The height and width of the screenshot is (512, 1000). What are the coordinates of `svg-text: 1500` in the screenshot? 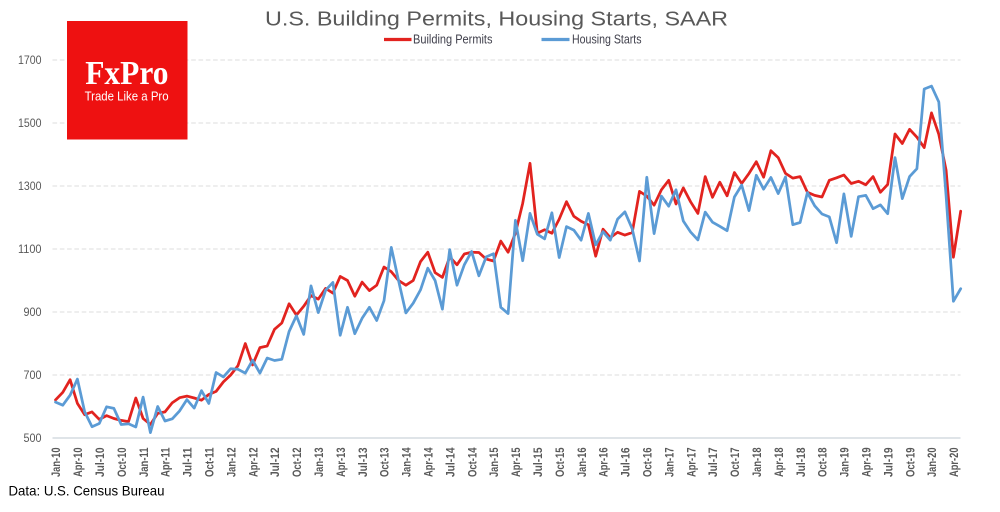 It's located at (30, 124).